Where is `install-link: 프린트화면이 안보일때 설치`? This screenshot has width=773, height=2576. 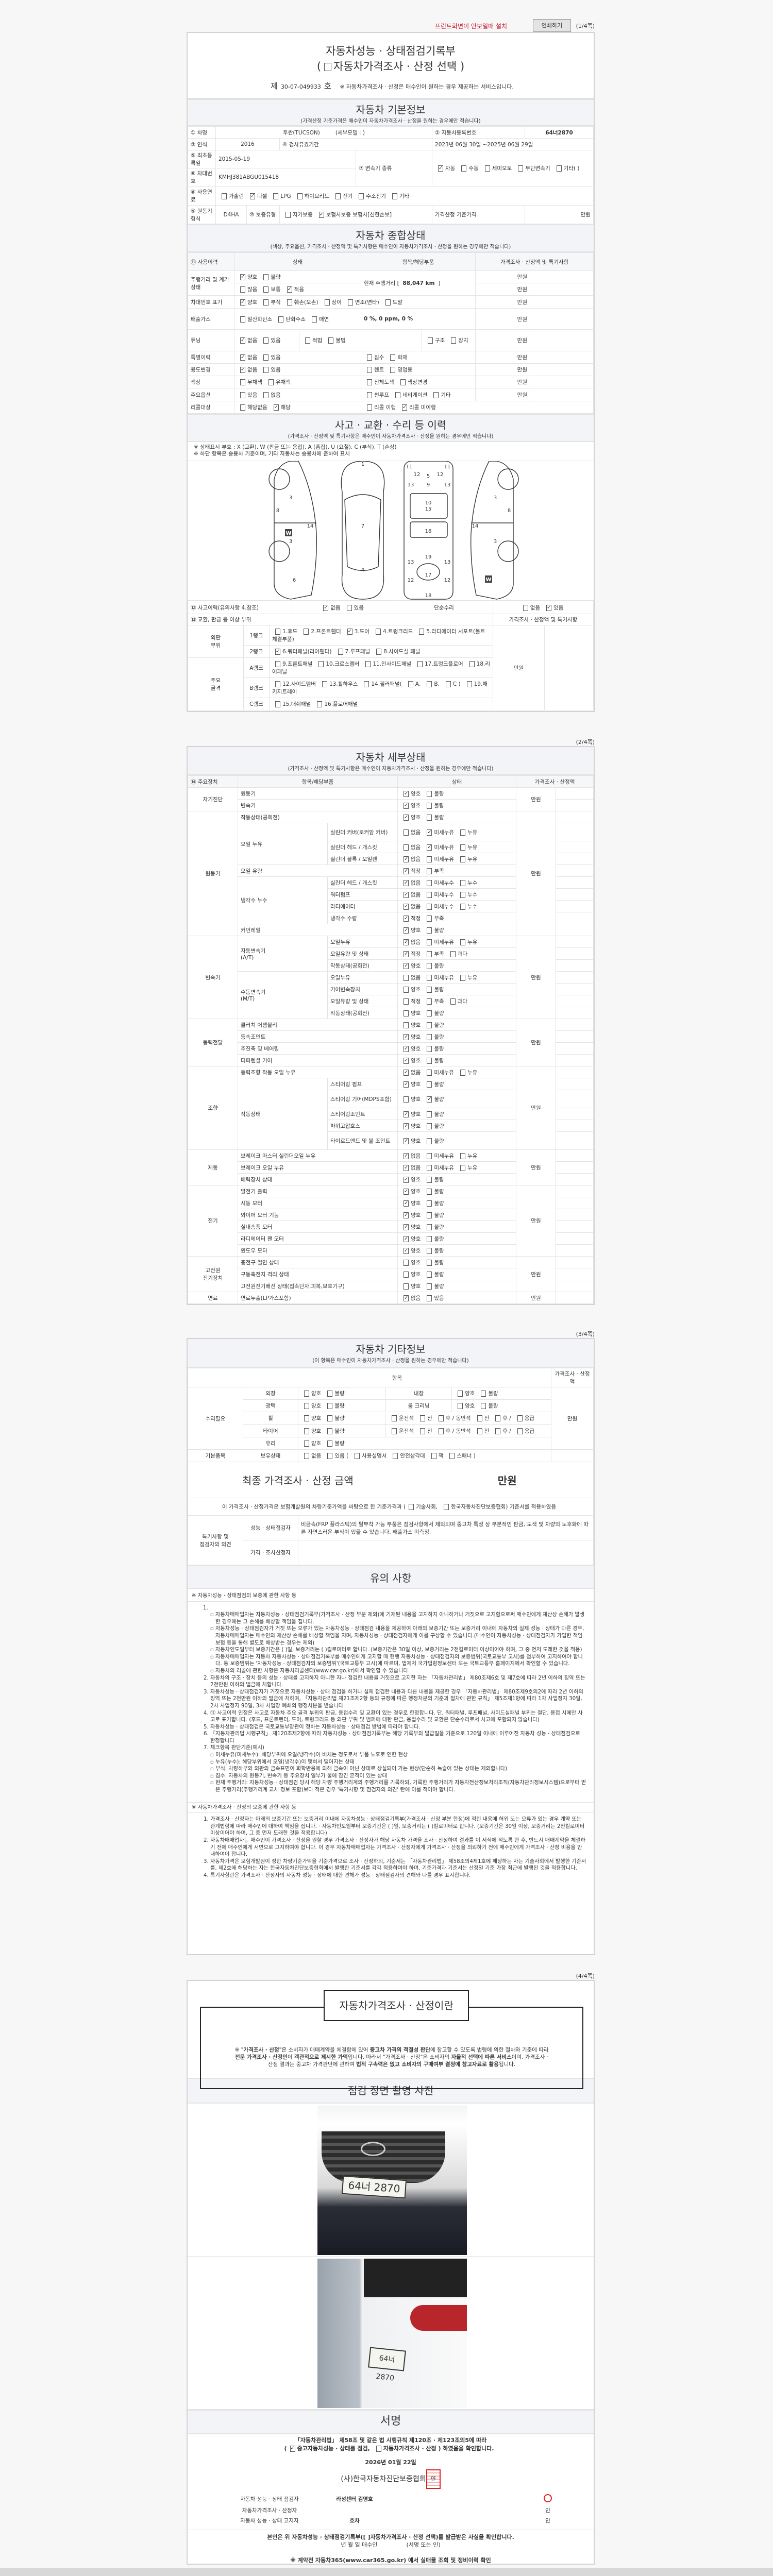
install-link: 프린트화면이 안보일때 설치 is located at coordinates (470, 26).